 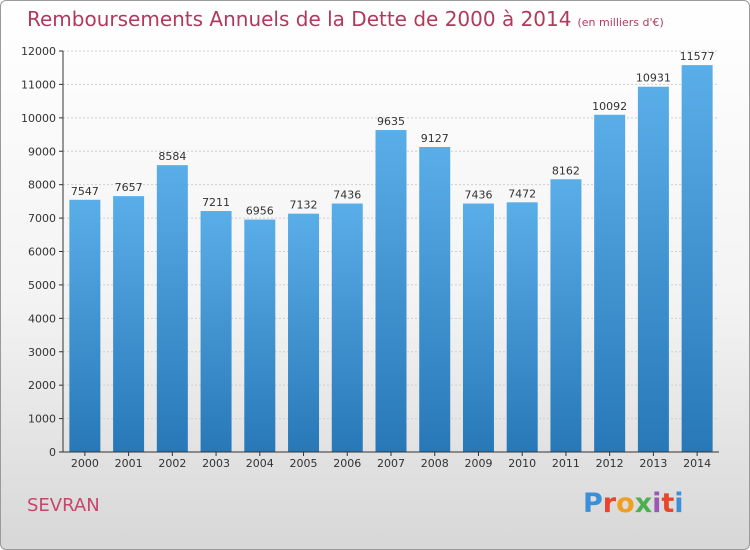 What do you see at coordinates (653, 463) in the screenshot?
I see `x-tick-label-2013: 2013` at bounding box center [653, 463].